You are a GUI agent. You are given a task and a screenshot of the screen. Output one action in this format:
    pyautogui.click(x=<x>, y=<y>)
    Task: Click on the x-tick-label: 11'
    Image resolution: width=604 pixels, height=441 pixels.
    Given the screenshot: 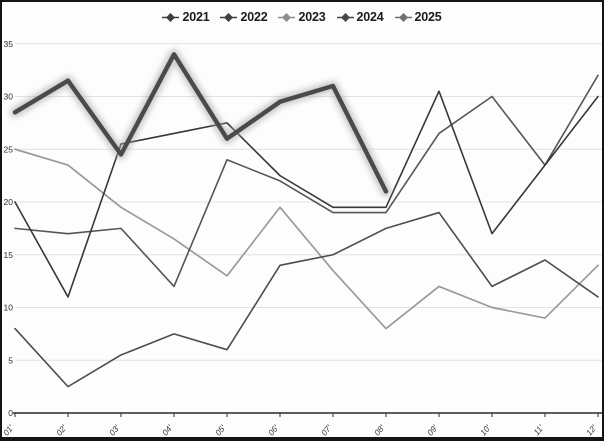 What is the action you would take?
    pyautogui.click(x=538, y=430)
    